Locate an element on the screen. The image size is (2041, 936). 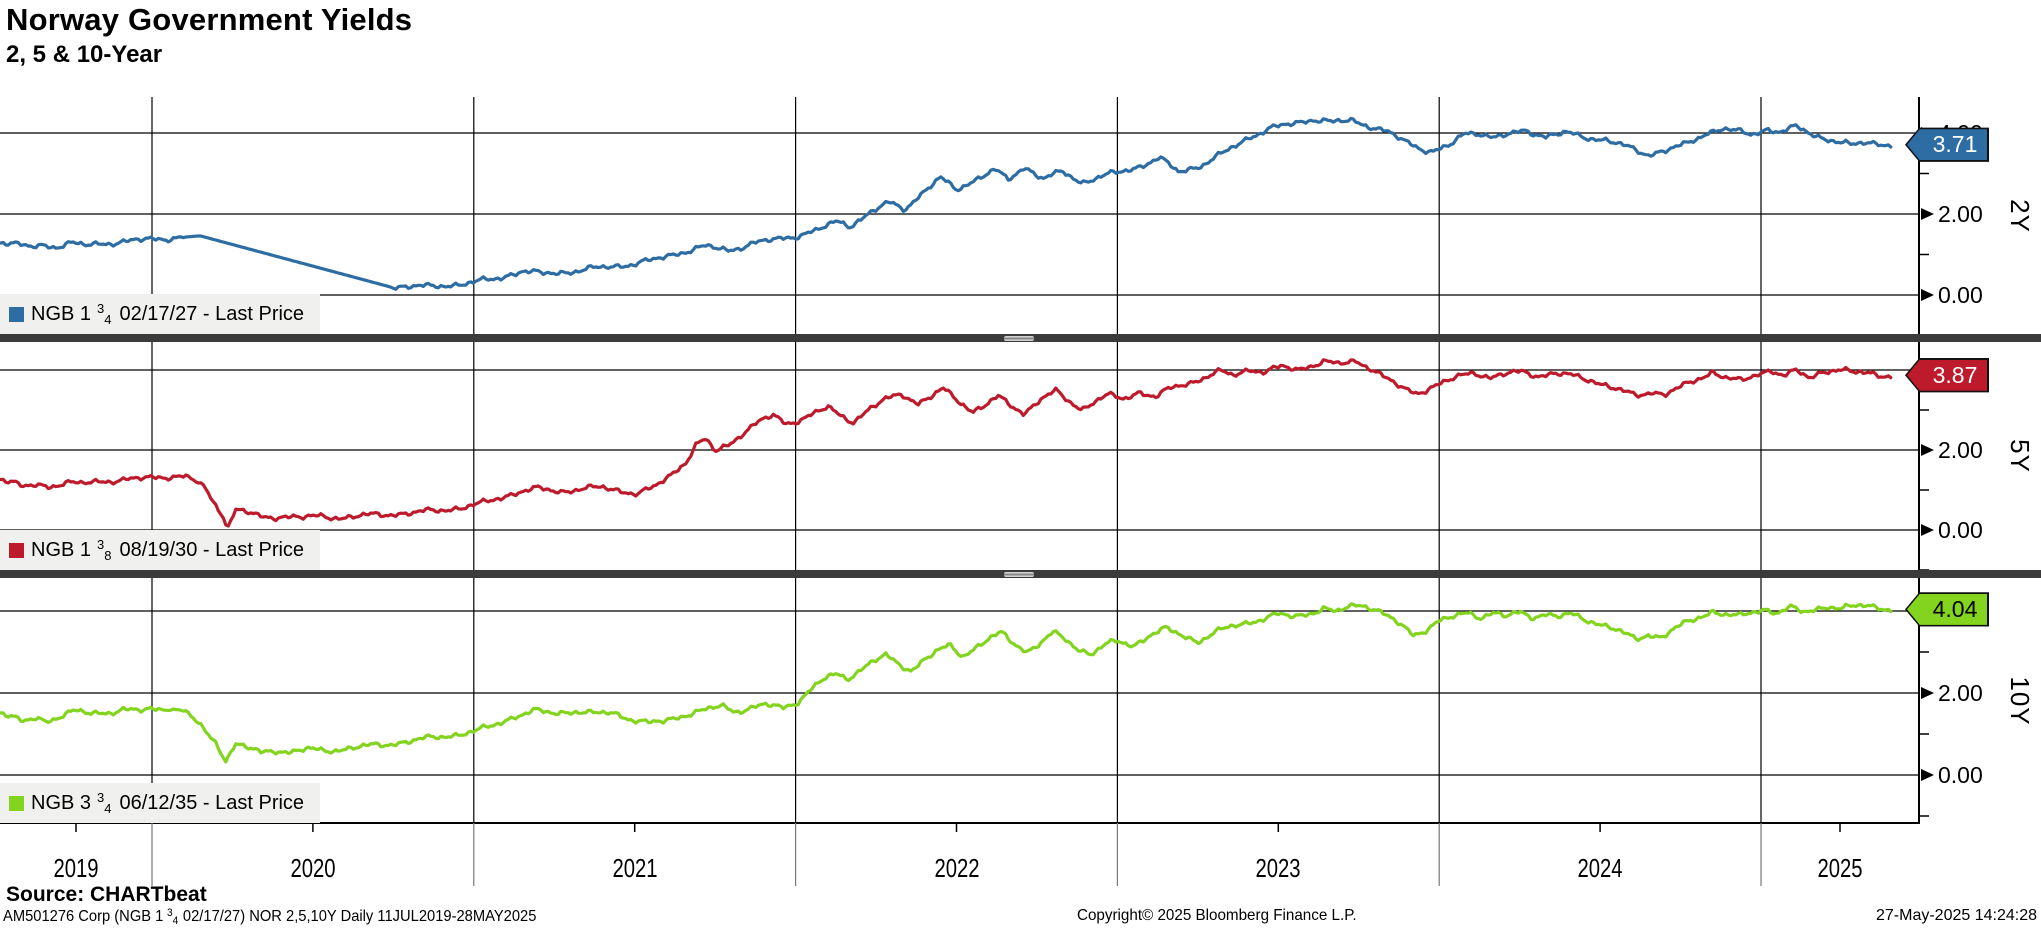
chart-title: Norway Government Yields is located at coordinates (209, 19).